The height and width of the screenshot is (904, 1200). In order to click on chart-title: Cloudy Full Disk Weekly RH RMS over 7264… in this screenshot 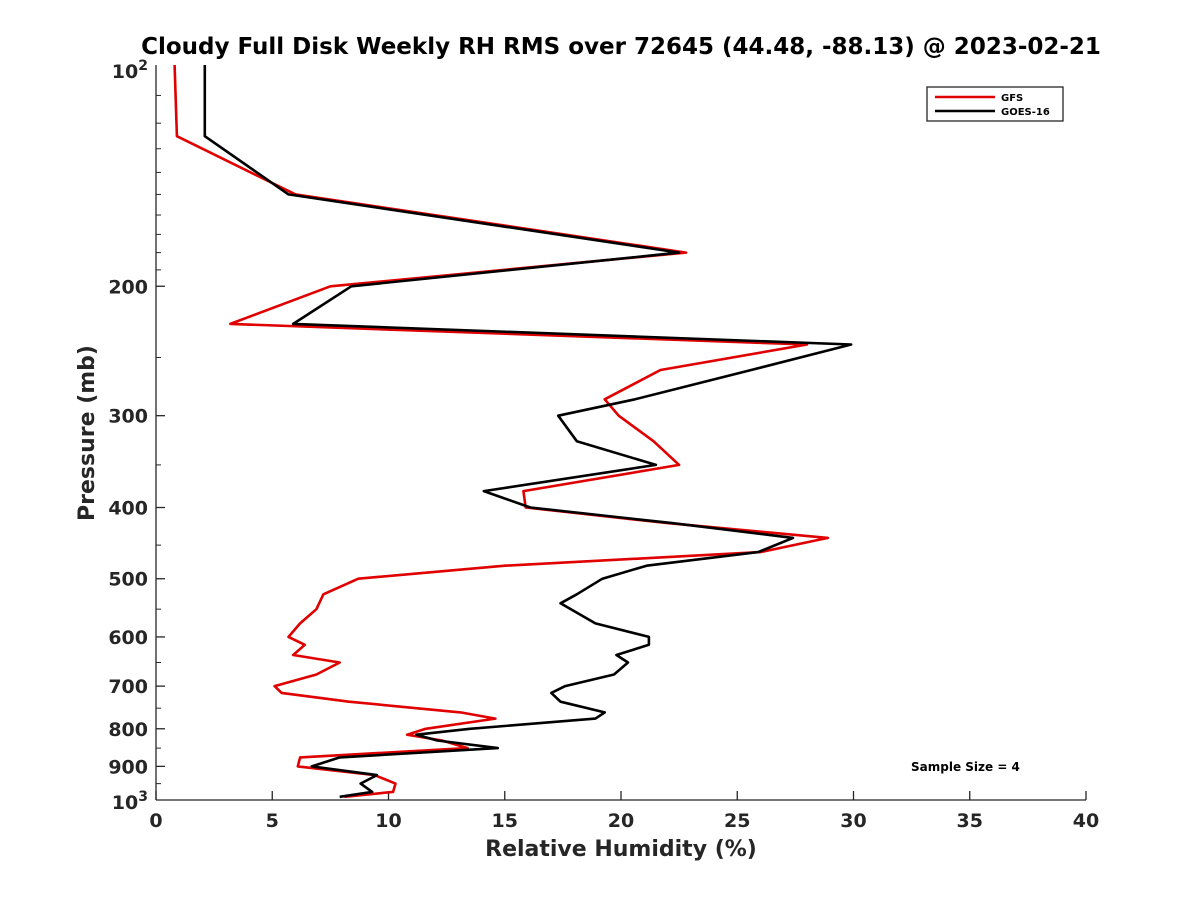, I will do `click(621, 47)`.